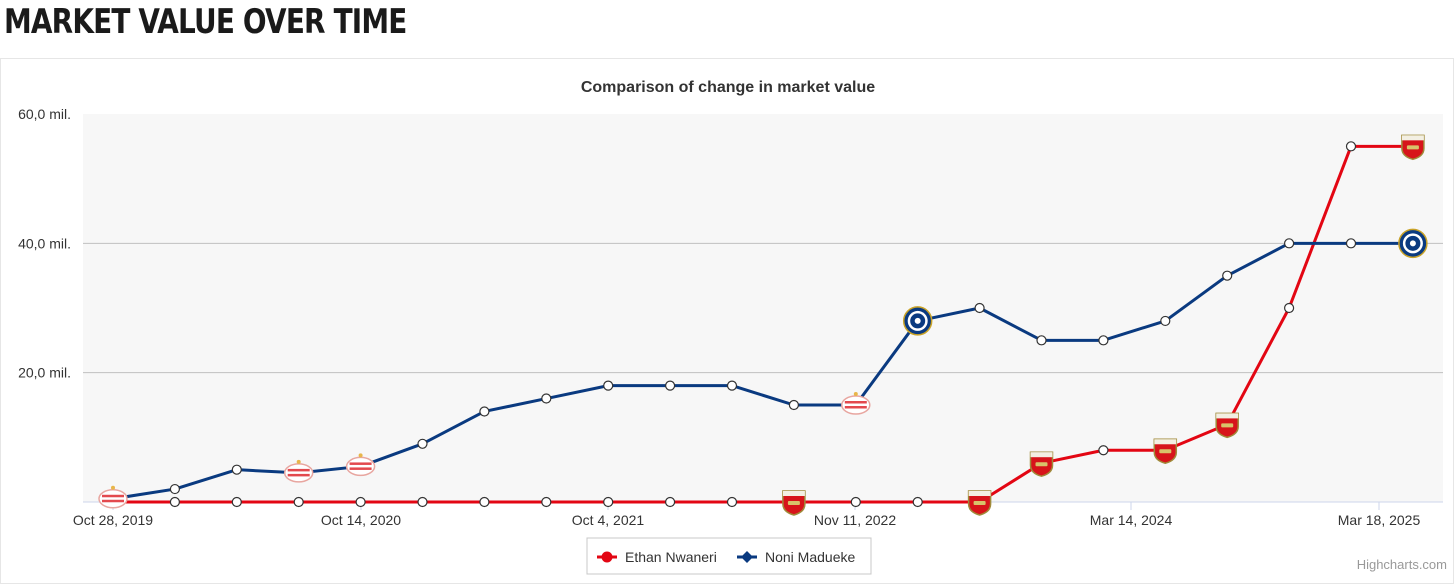  Describe the element at coordinates (361, 520) in the screenshot. I see `x-tick-label: Oct 14, 2020` at that location.